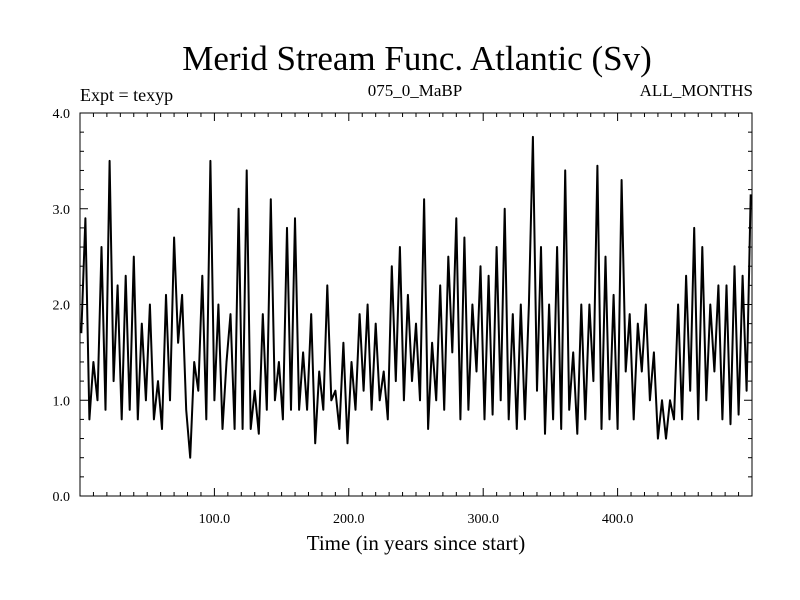 The image size is (800, 600). I want to click on months-label: ALL_MONTHS, so click(696, 90).